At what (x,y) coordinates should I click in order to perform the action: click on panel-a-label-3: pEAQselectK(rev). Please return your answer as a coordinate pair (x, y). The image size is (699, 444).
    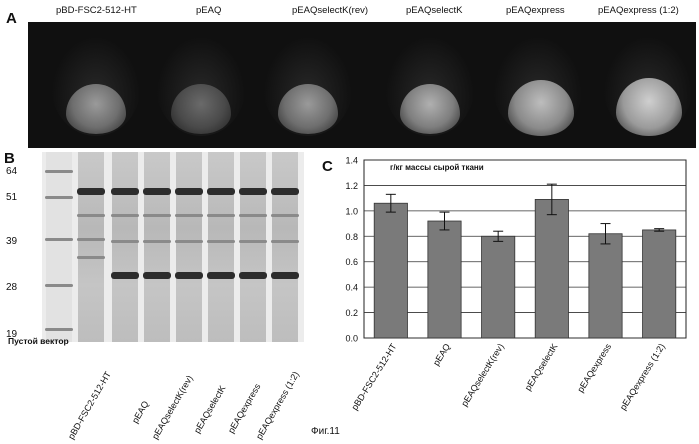
    Looking at the image, I should click on (330, 10).